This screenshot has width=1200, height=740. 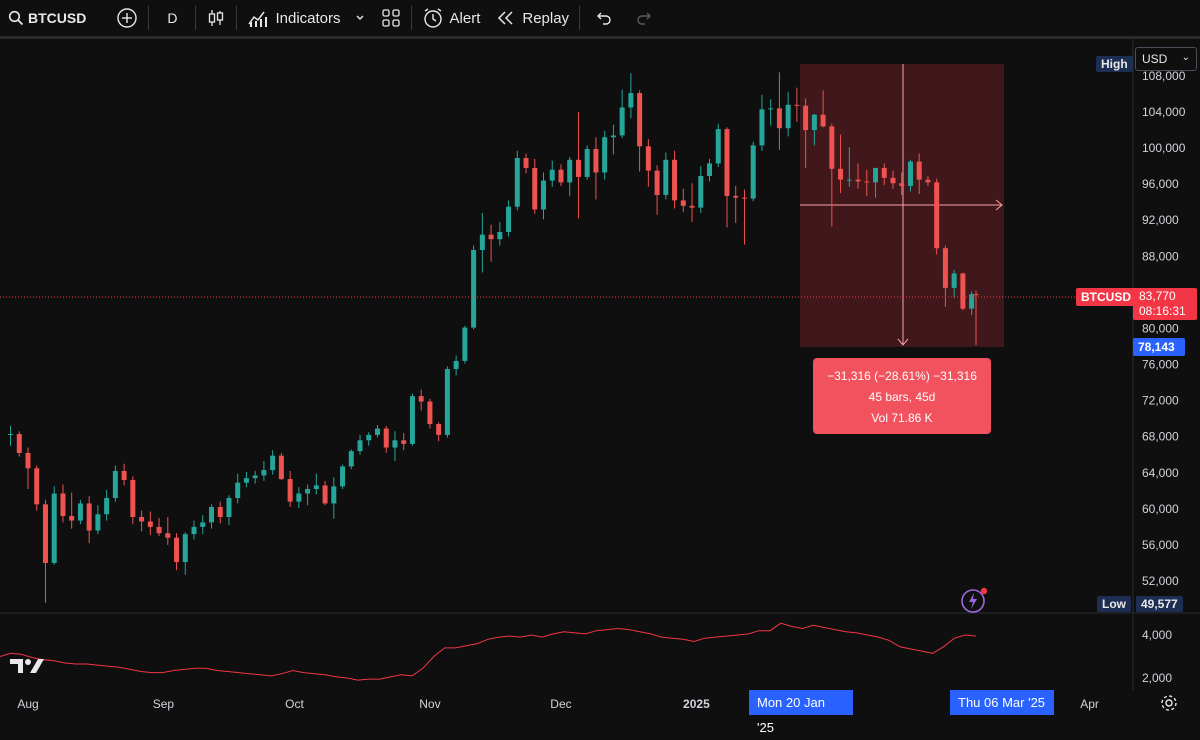 I want to click on chart-type-button, so click(x=216, y=18).